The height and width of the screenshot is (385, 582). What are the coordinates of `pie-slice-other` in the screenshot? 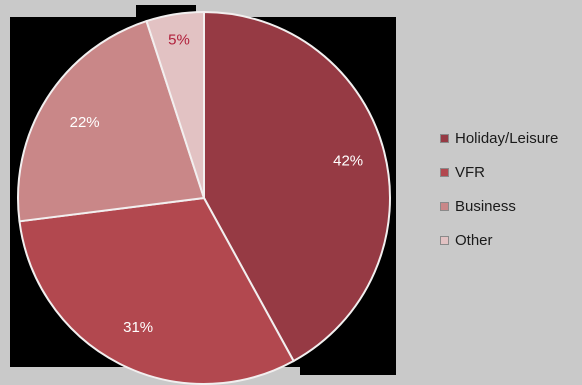 It's located at (175, 104).